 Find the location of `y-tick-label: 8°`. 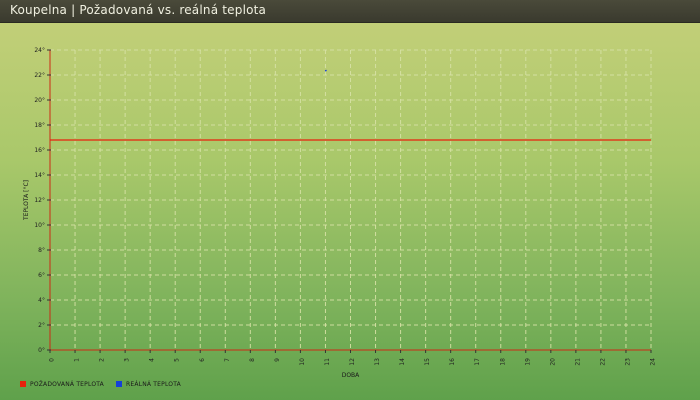

y-tick-label: 8° is located at coordinates (41, 250).